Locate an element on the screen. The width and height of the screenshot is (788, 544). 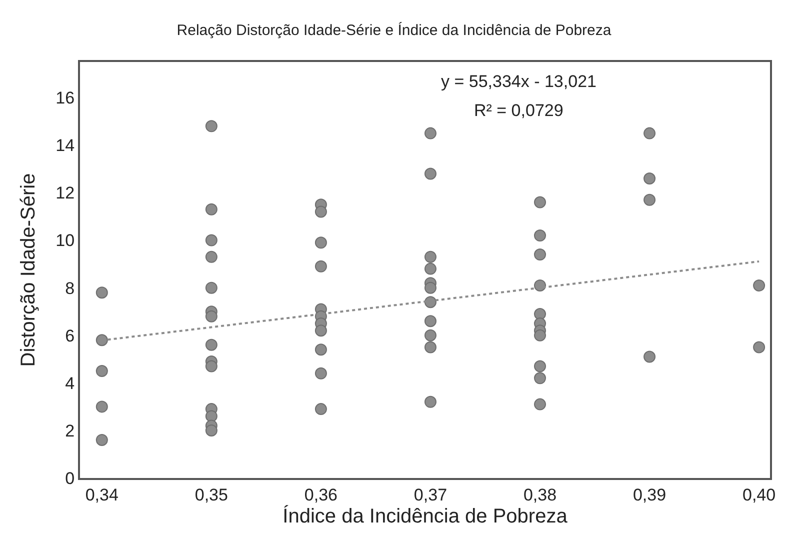
y-tick-label: 8 is located at coordinates (70, 288).